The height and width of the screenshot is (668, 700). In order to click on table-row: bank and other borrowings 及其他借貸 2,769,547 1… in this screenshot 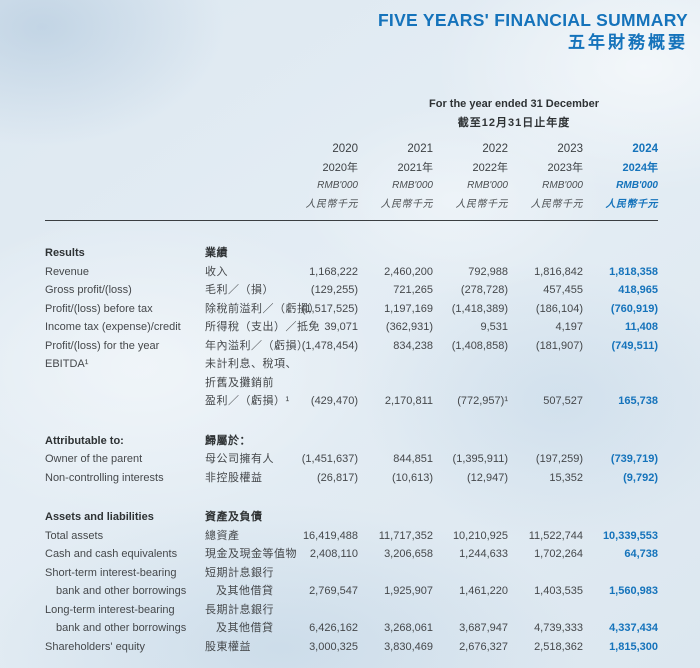, I will do `click(350, 591)`.